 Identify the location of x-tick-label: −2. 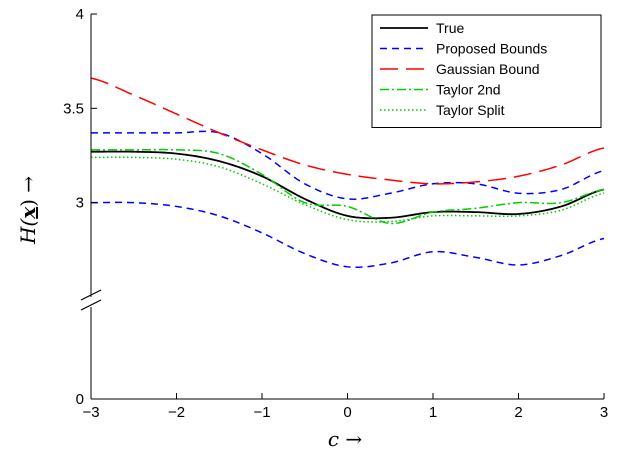
(176, 412).